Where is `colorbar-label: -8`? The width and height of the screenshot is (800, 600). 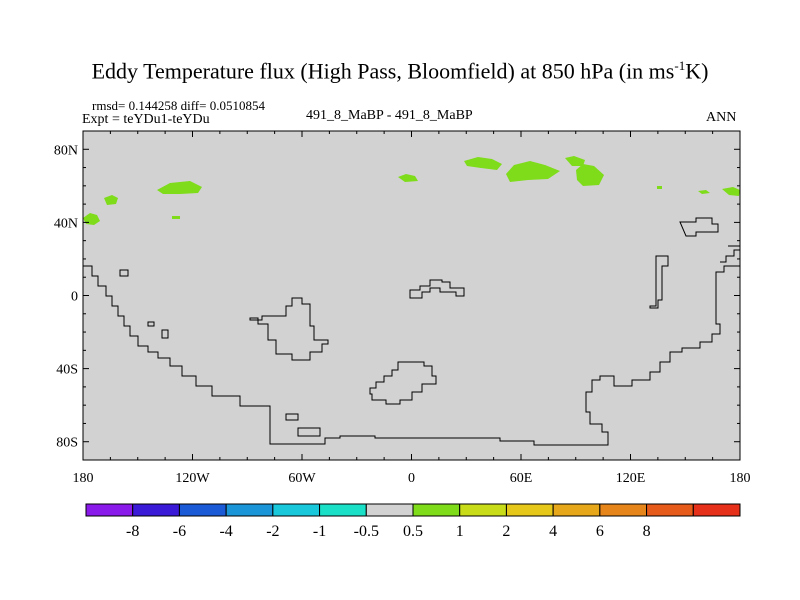
colorbar-label: -8 is located at coordinates (132, 531).